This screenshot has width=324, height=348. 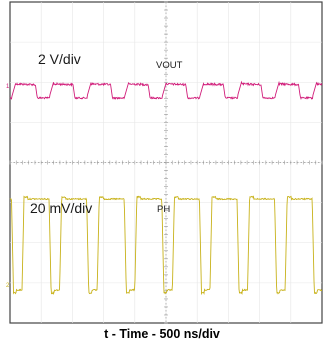 I want to click on x-axis-label: t - Time - 500 ns/div, so click(x=162, y=334).